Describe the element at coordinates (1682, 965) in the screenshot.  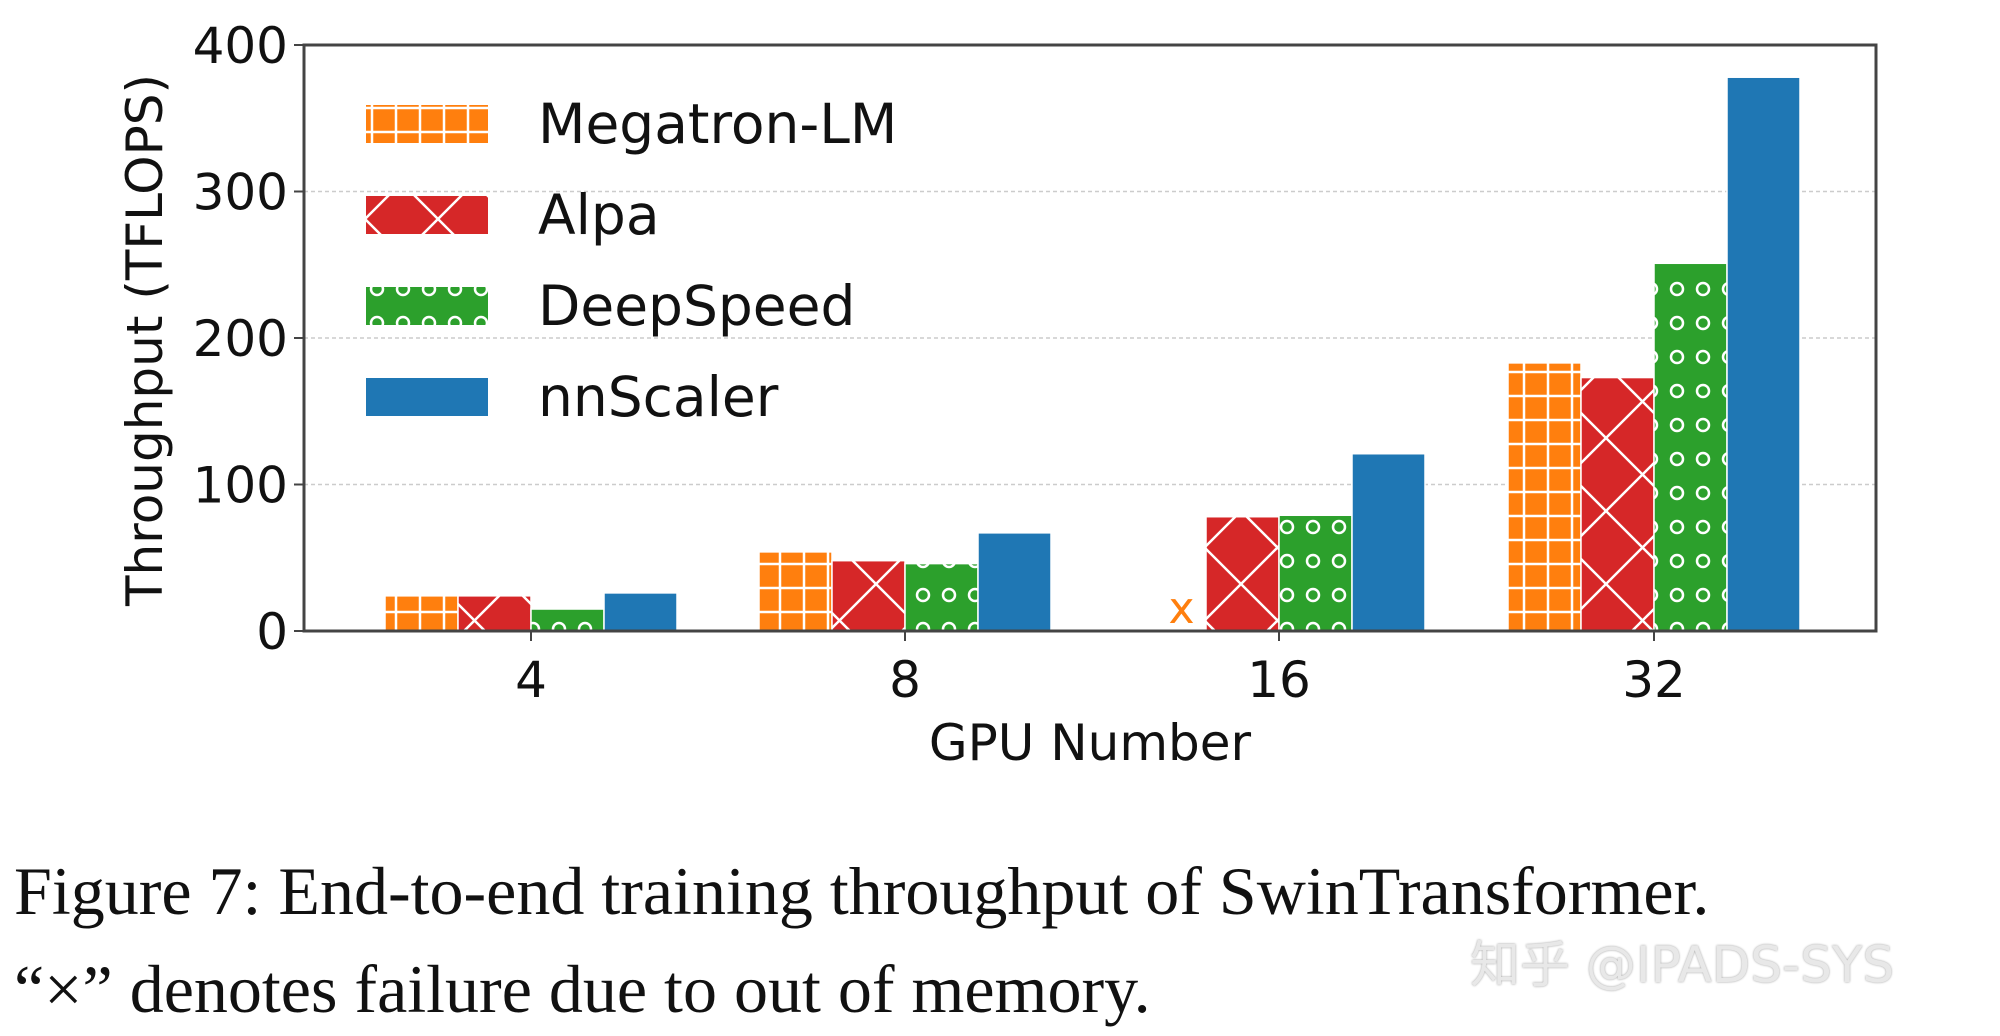
I see `watermark: 知乎 @IPADS-SYS` at that location.